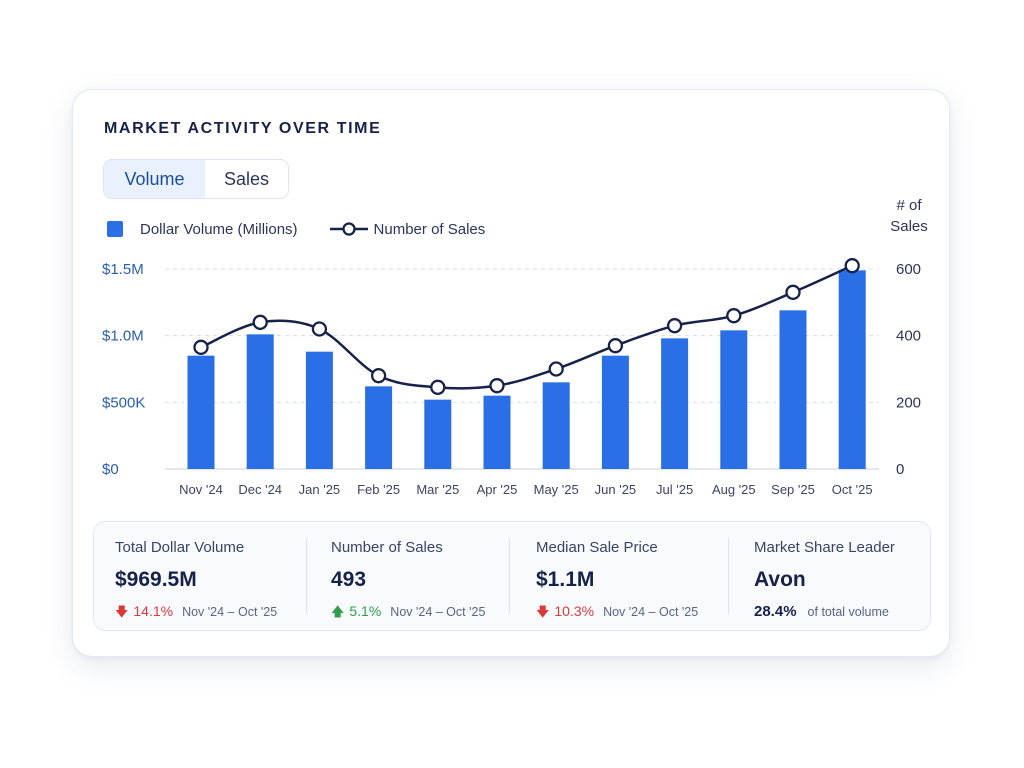  Describe the element at coordinates (848, 612) in the screenshot. I see `share-note: of total volume` at that location.